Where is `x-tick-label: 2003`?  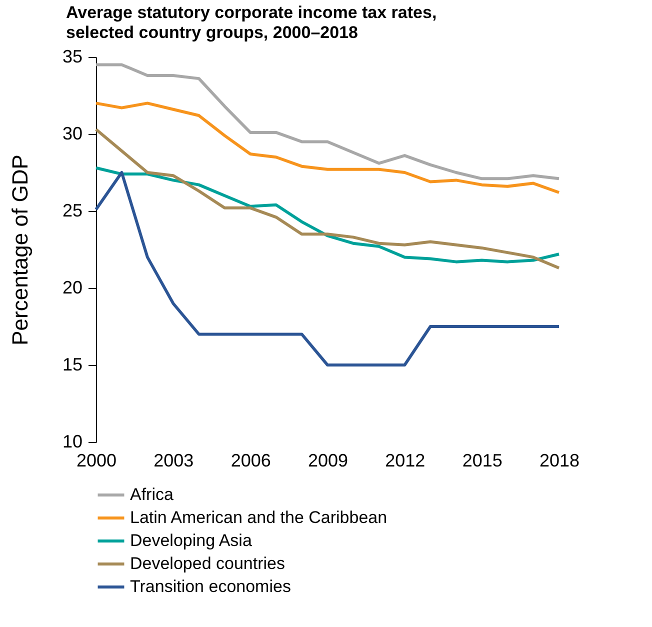
x-tick-label: 2003 is located at coordinates (174, 460).